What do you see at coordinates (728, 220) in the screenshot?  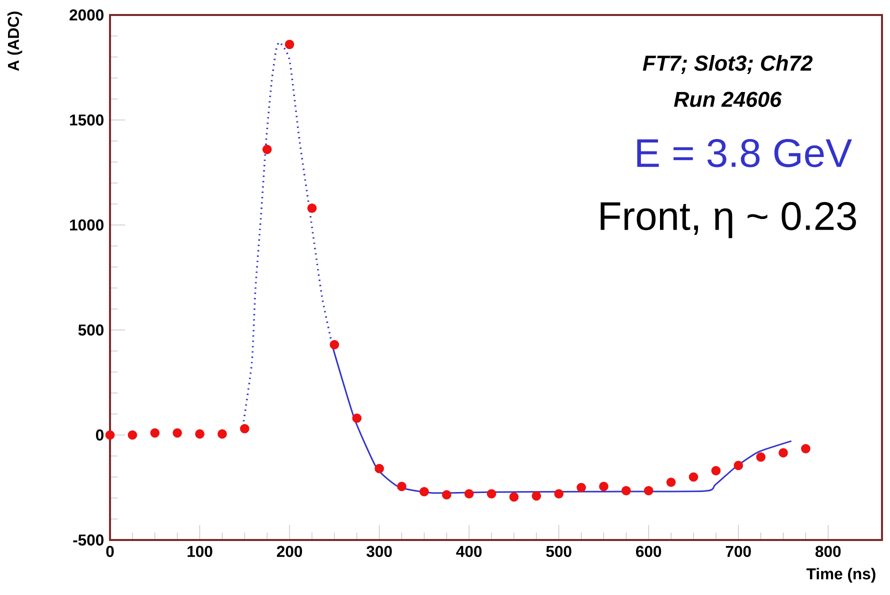 I see `annotation: Front, η ~ 0.23` at bounding box center [728, 220].